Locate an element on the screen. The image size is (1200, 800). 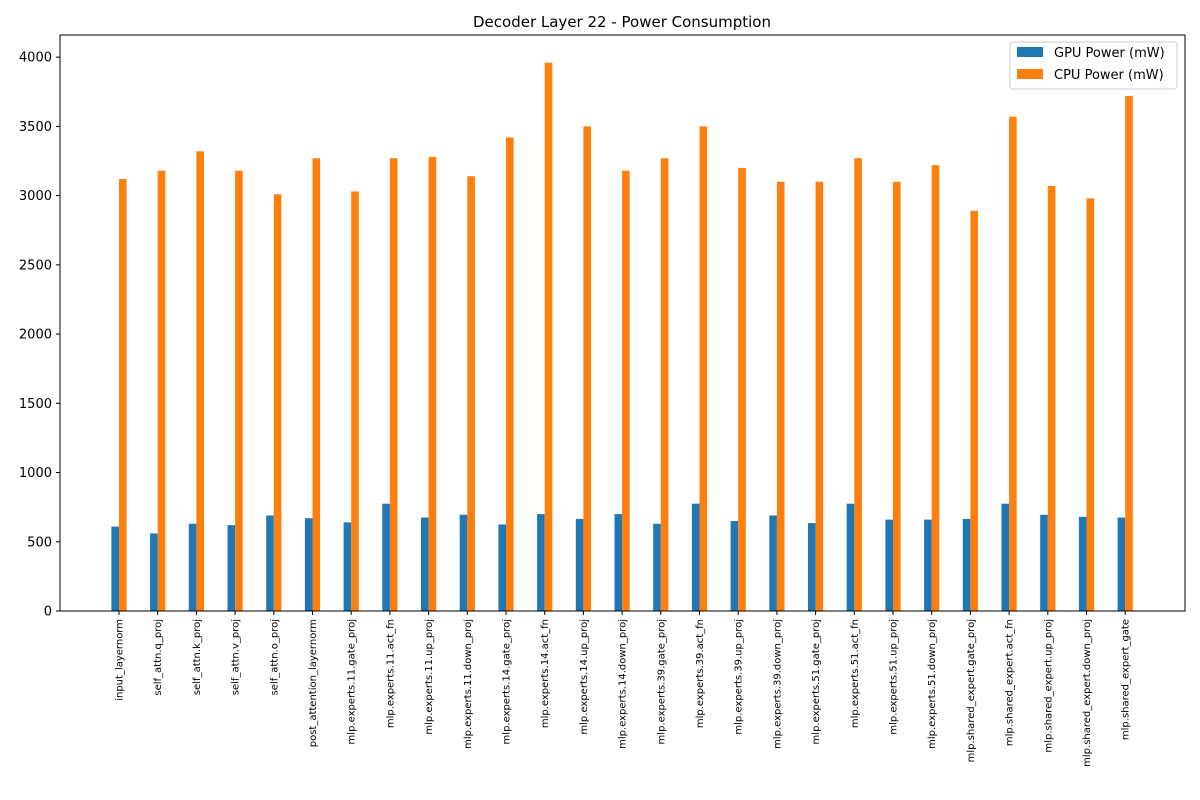
x-tick-label-4: self_attn.o_proj is located at coordinates (274, 657).